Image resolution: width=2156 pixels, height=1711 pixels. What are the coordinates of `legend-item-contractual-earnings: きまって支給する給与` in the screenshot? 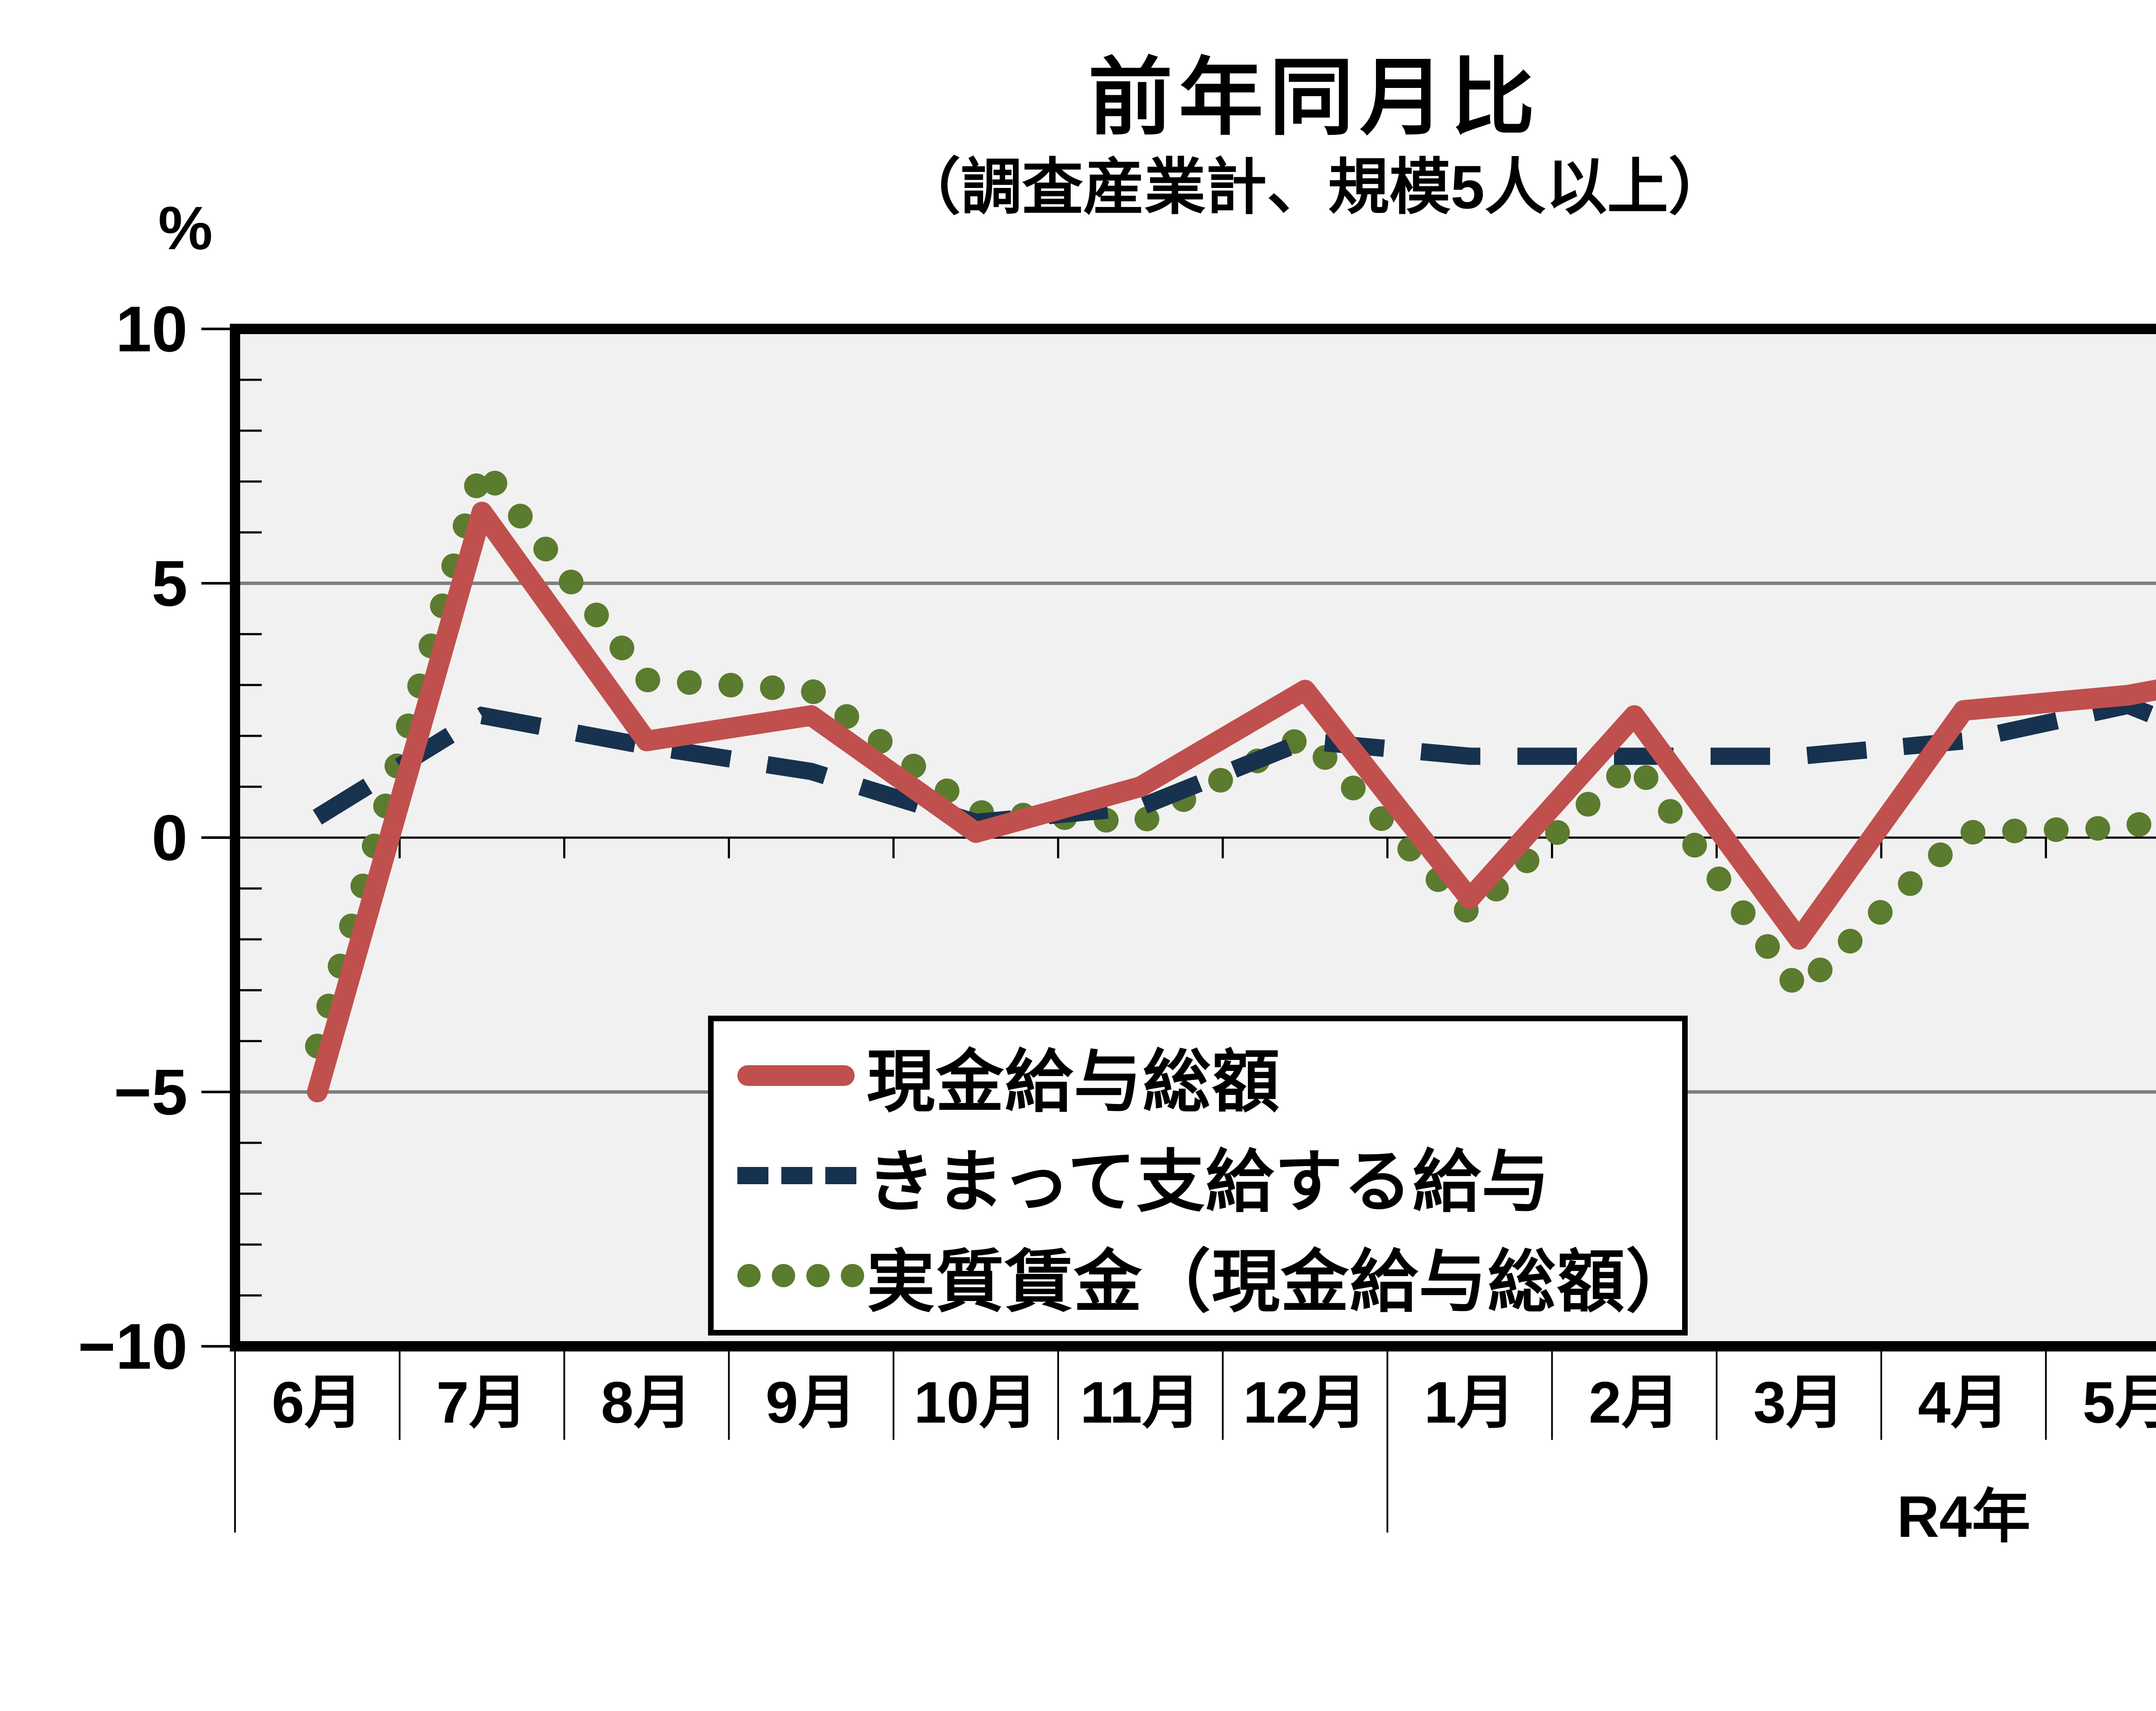 It's located at (1209, 1175).